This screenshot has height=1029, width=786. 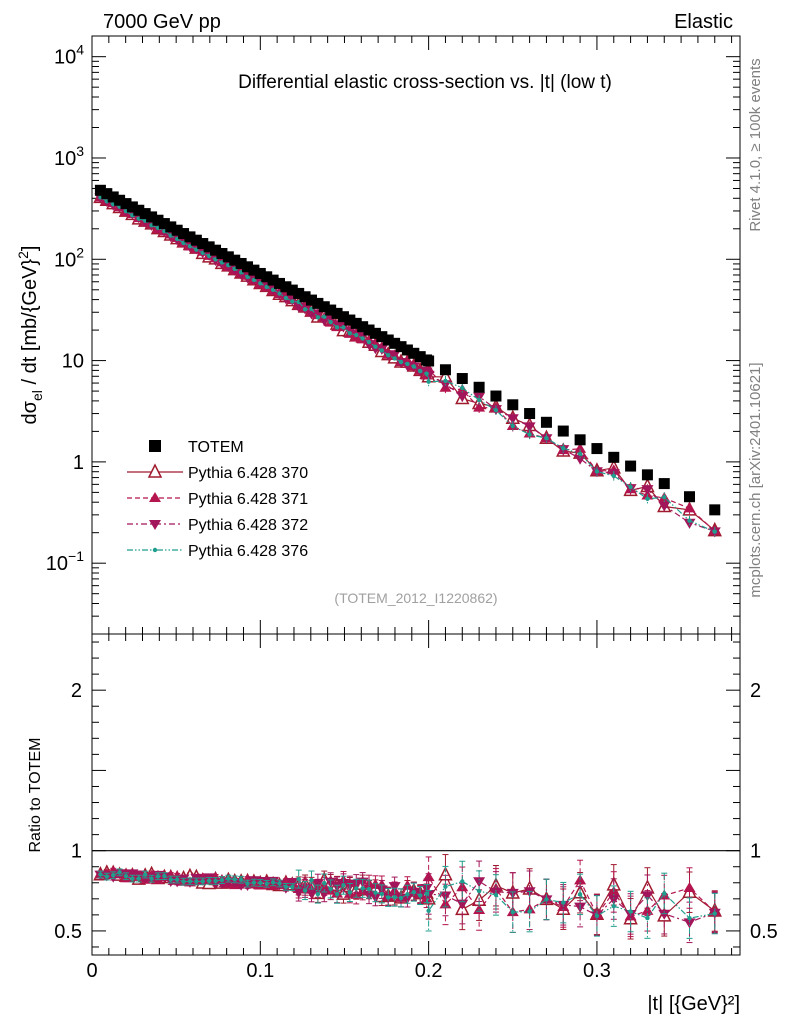 I want to click on x-tick-label: 0.2, so click(x=429, y=971).